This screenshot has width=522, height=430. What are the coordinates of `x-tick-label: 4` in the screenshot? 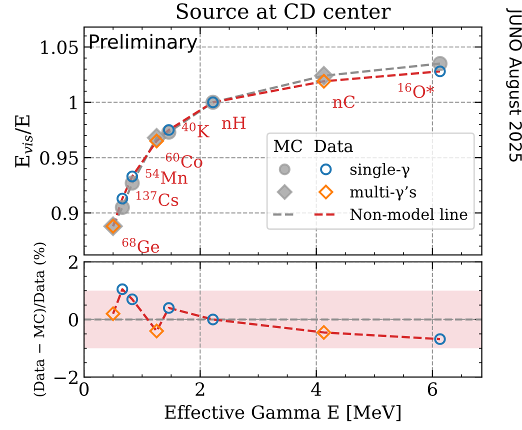 It's located at (316, 389).